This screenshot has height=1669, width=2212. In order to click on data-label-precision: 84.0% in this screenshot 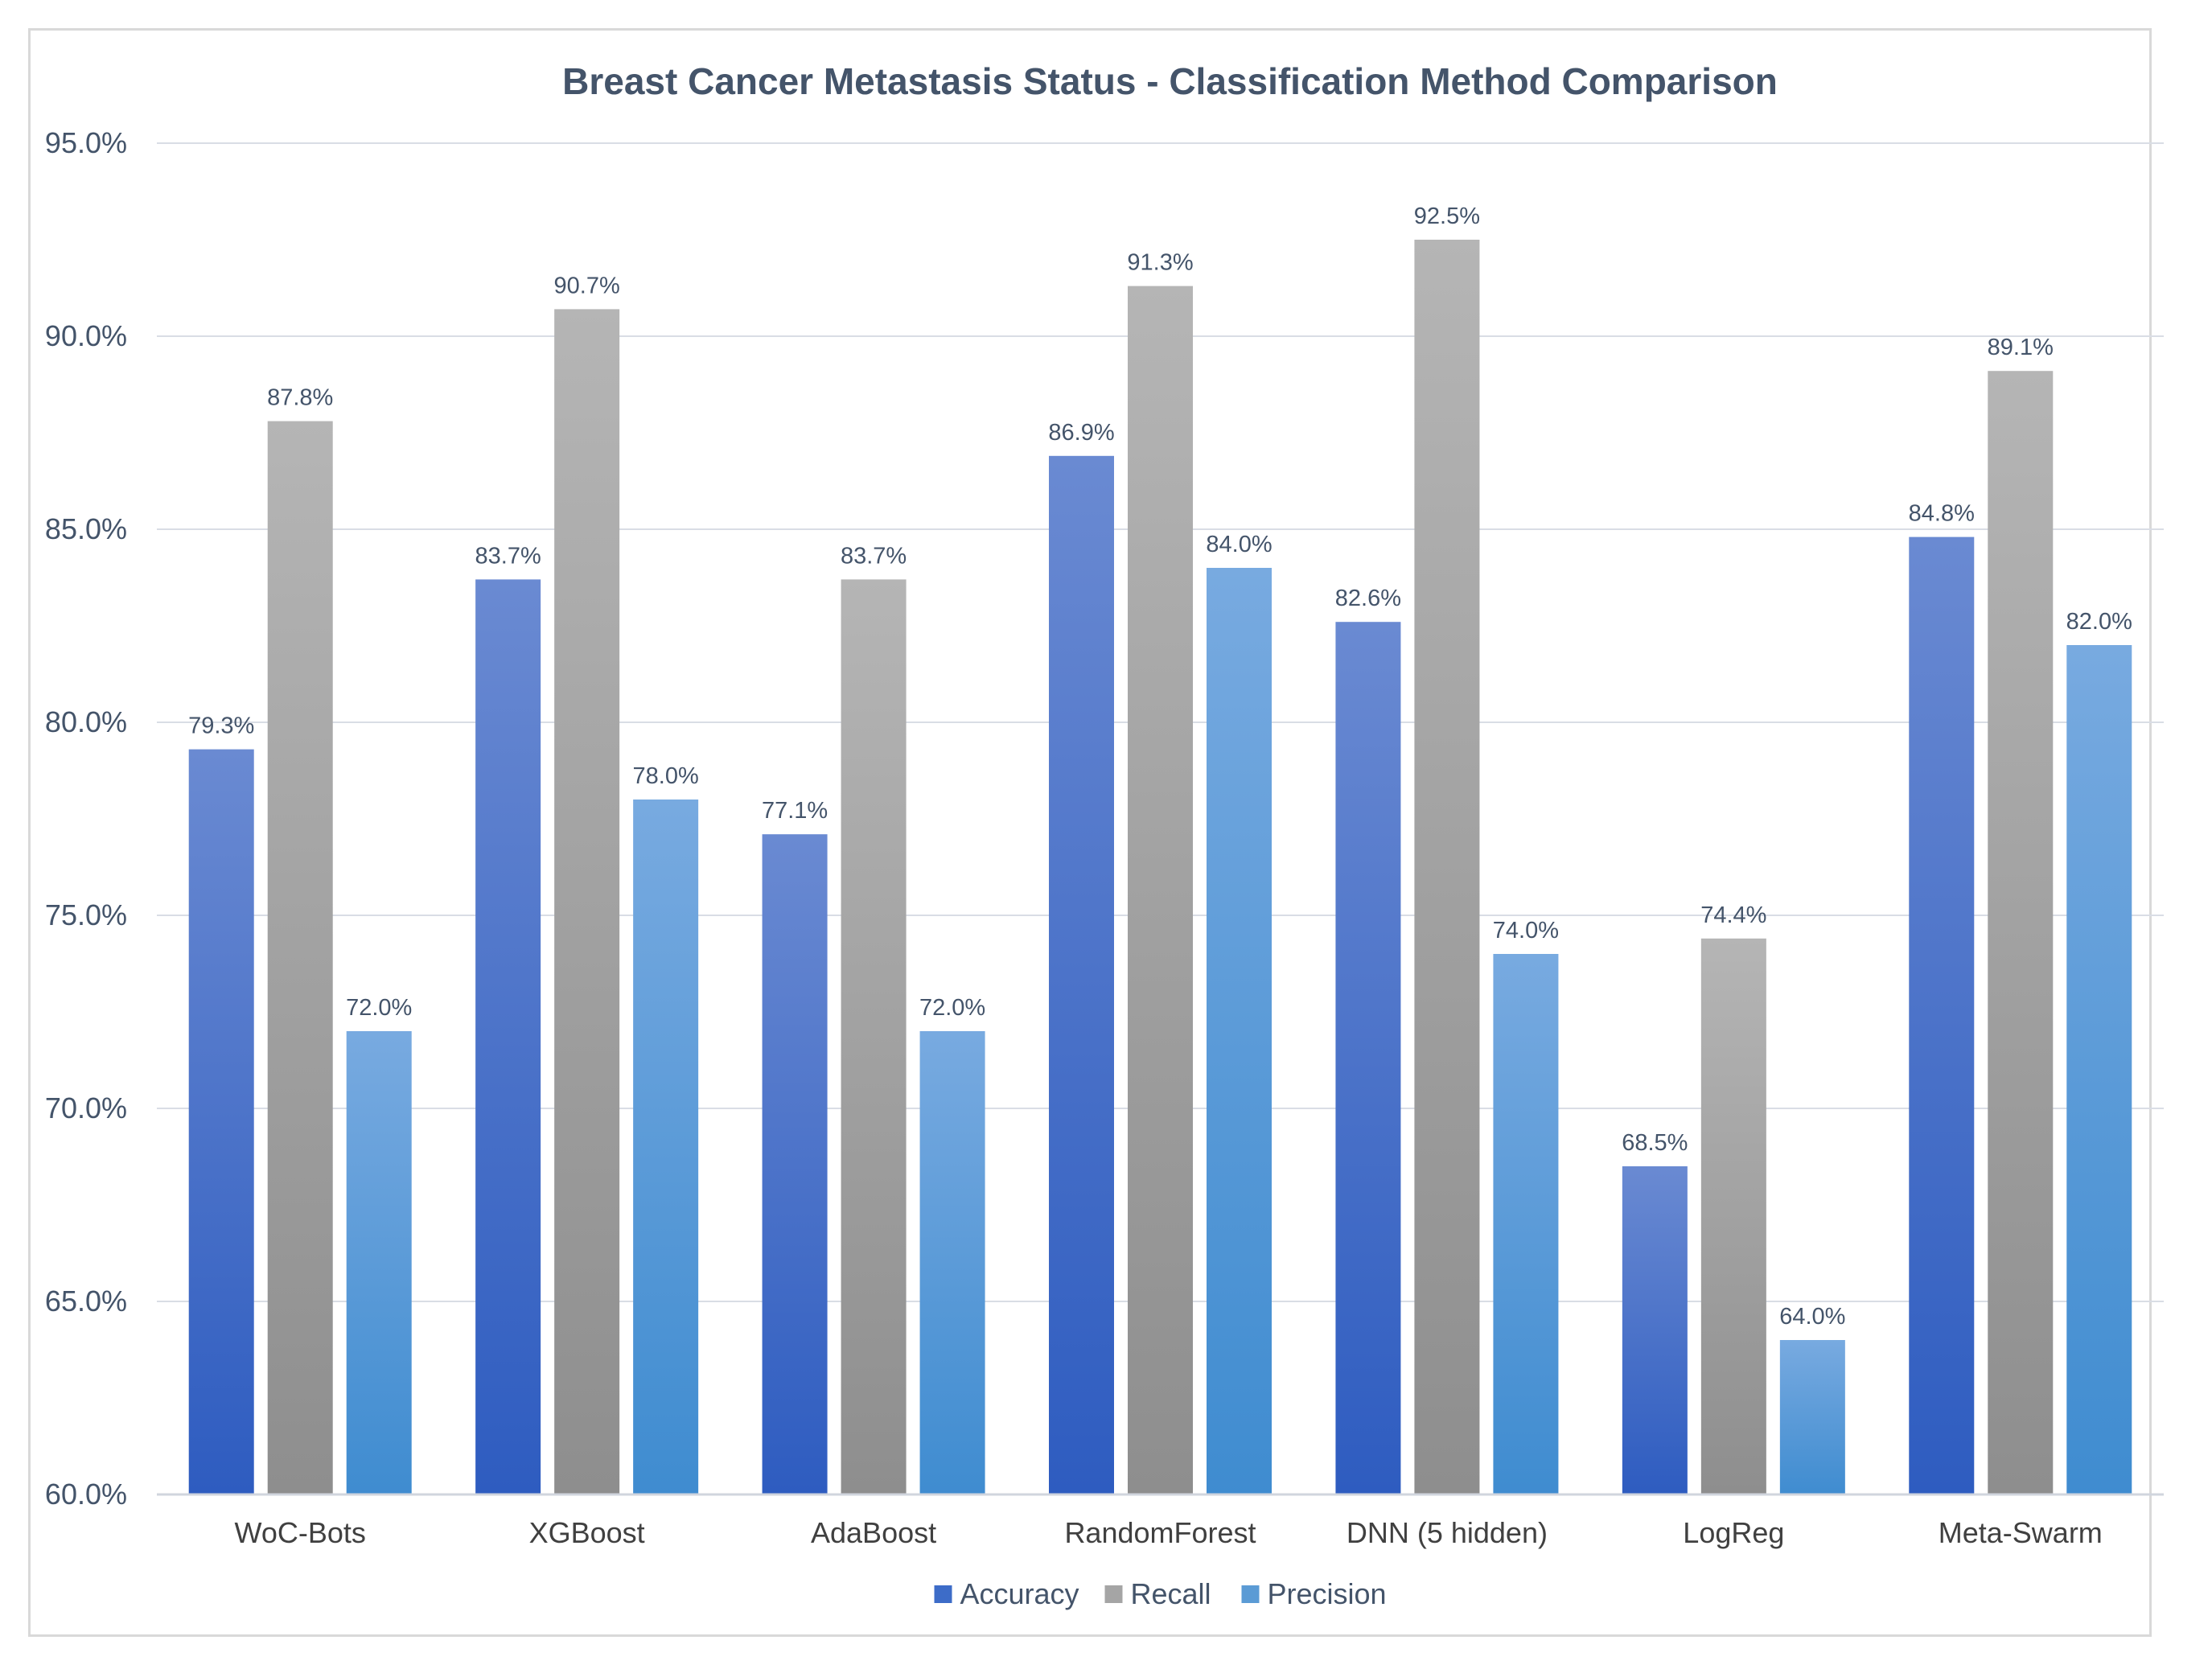, I will do `click(1239, 544)`.